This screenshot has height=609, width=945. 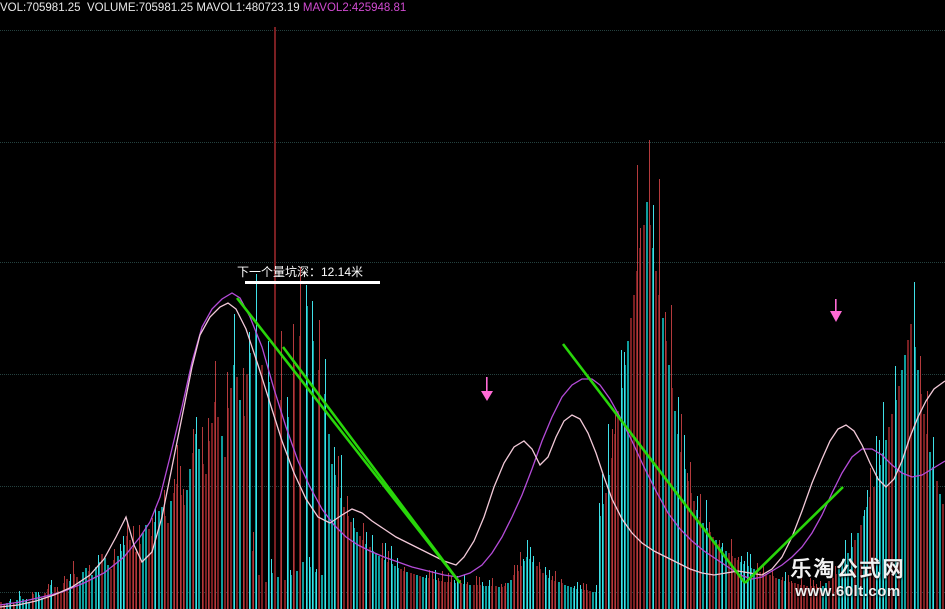 I want to click on gridline, so click(x=472, y=487).